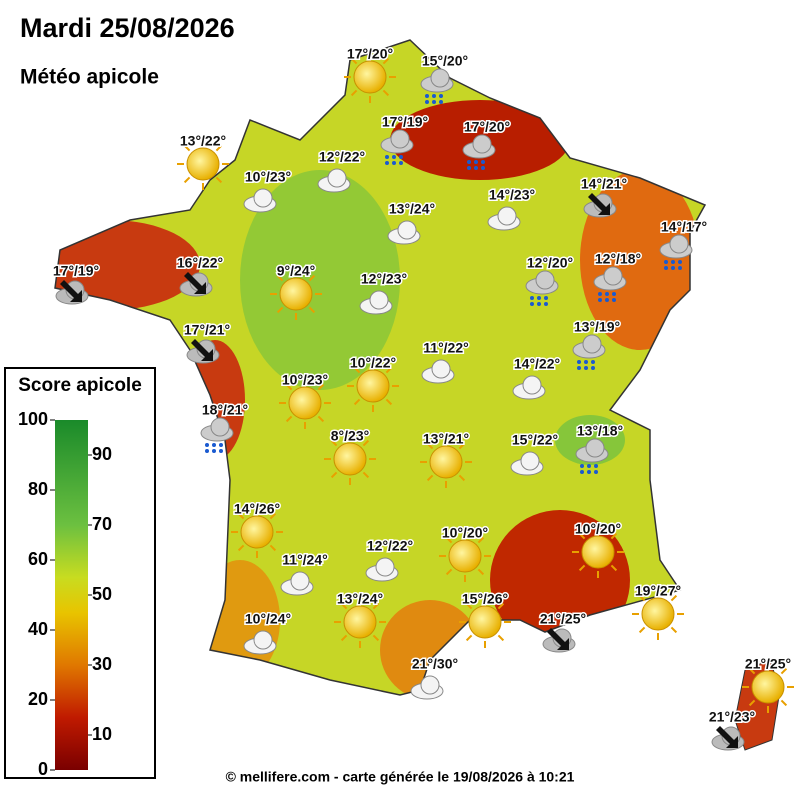 Image resolution: width=800 pixels, height=800 pixels. What do you see at coordinates (102, 594) in the screenshot?
I see `legend-tick-label: 50` at bounding box center [102, 594].